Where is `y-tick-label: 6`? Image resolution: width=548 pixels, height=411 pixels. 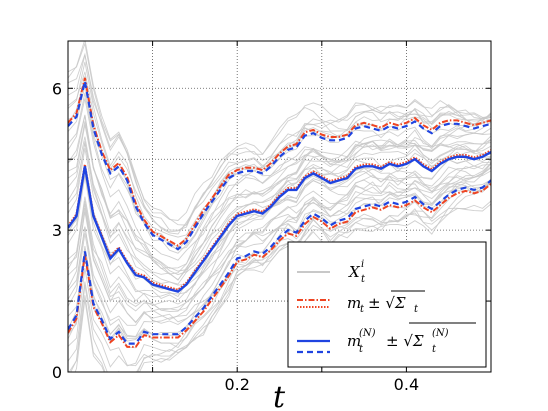
y-tick-label: 6 is located at coordinates (57, 88).